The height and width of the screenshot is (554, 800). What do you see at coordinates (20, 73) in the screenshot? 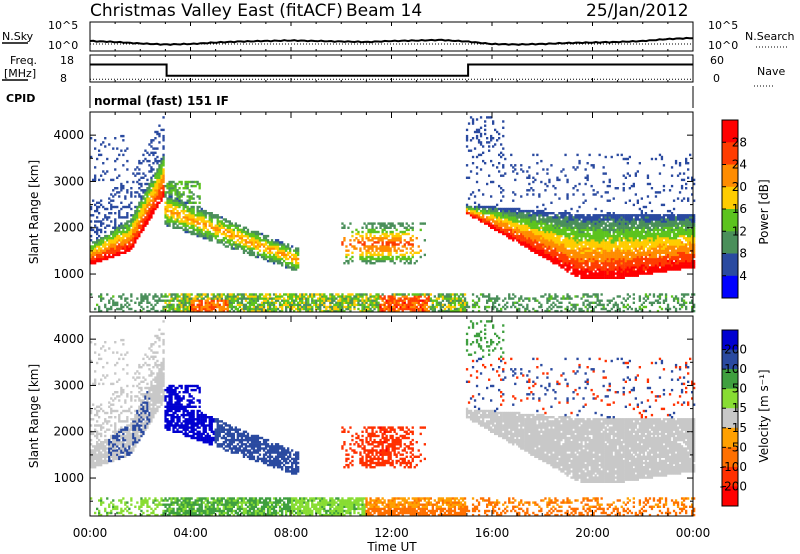
I see `freq-unit-label: [MHz]` at bounding box center [20, 73].